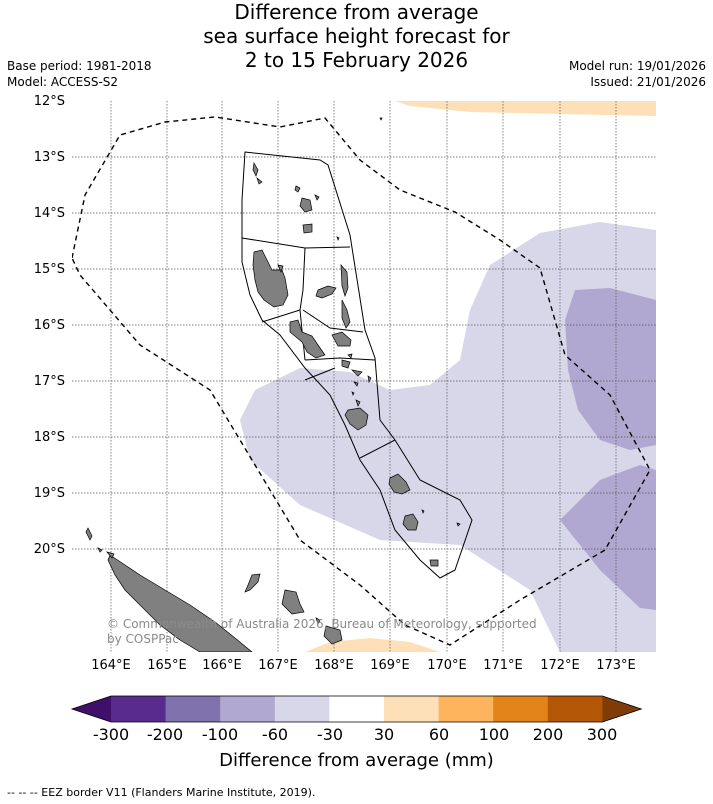 The image size is (713, 804). I want to click on title-line-3: 2 to 15 February 2026, so click(356, 60).